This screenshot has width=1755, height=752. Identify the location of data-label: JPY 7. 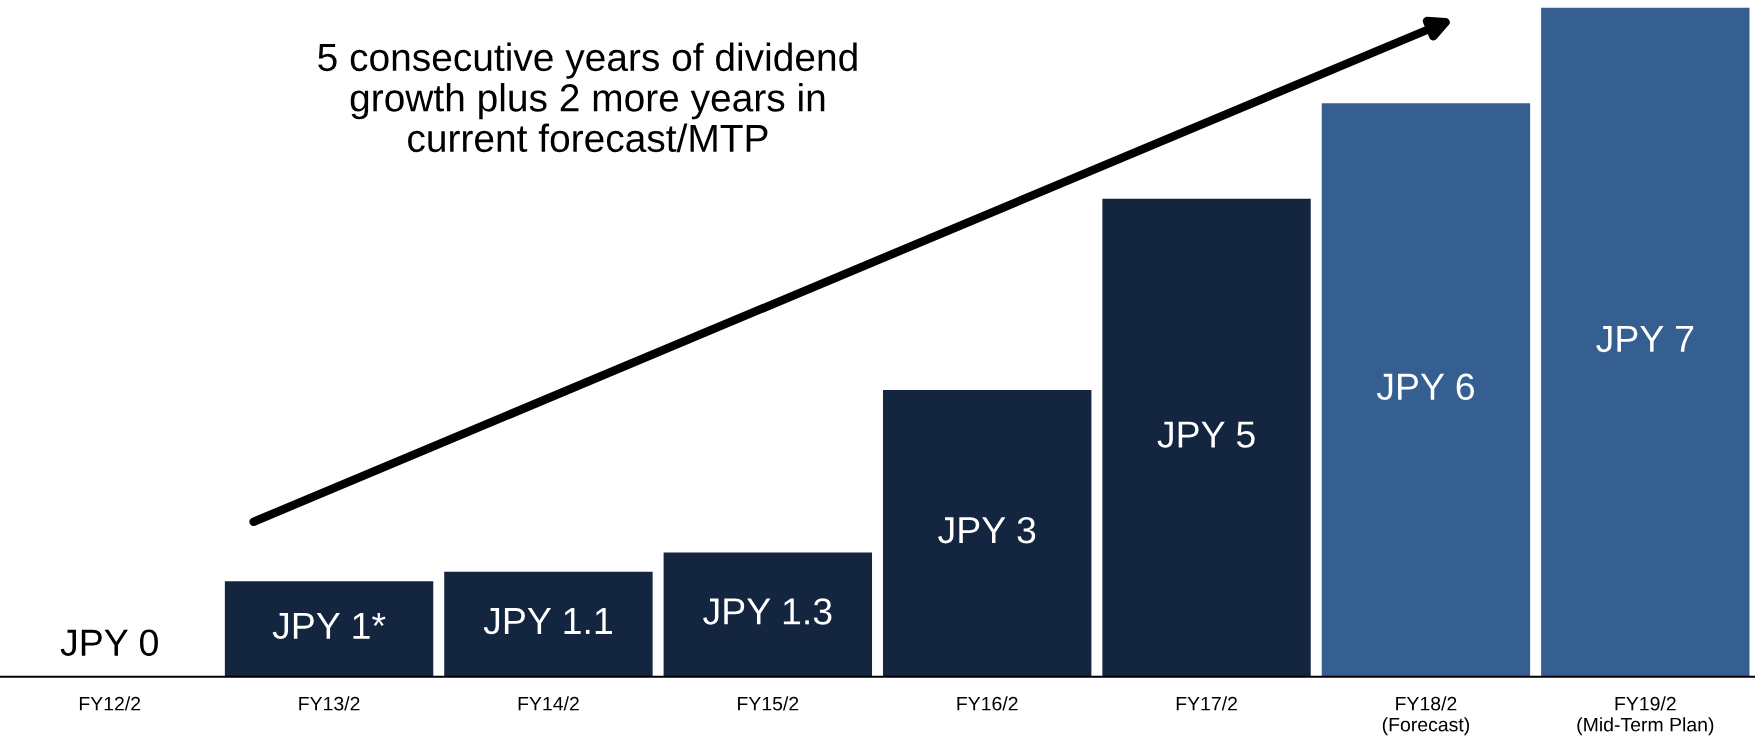
(1645, 339).